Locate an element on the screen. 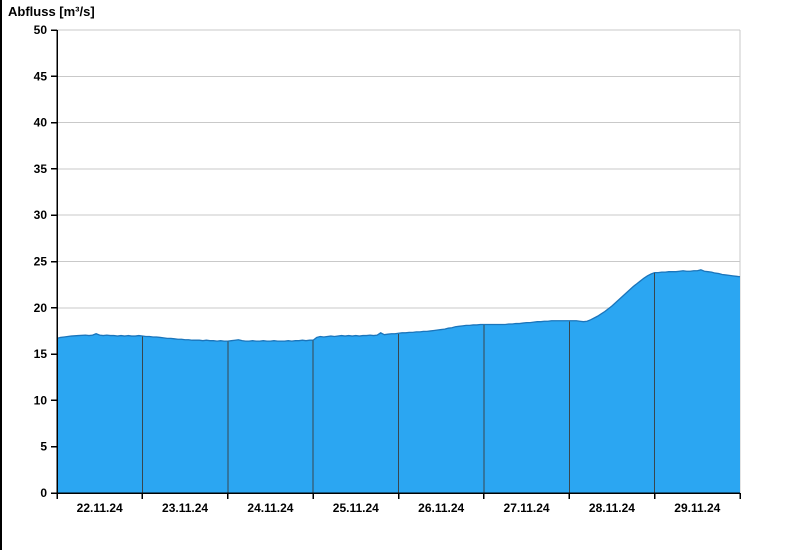 The width and height of the screenshot is (800, 550). chart-title: Abfluss [m³/s] is located at coordinates (51, 11).